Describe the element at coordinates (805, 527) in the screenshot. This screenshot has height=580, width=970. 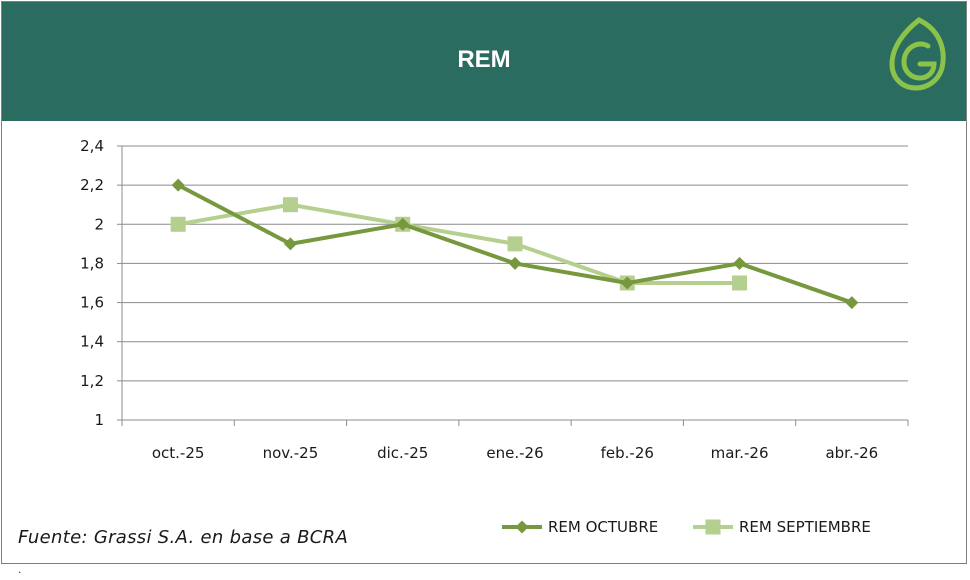
I see `legend-label: REM SEPTIEMBRE` at that location.